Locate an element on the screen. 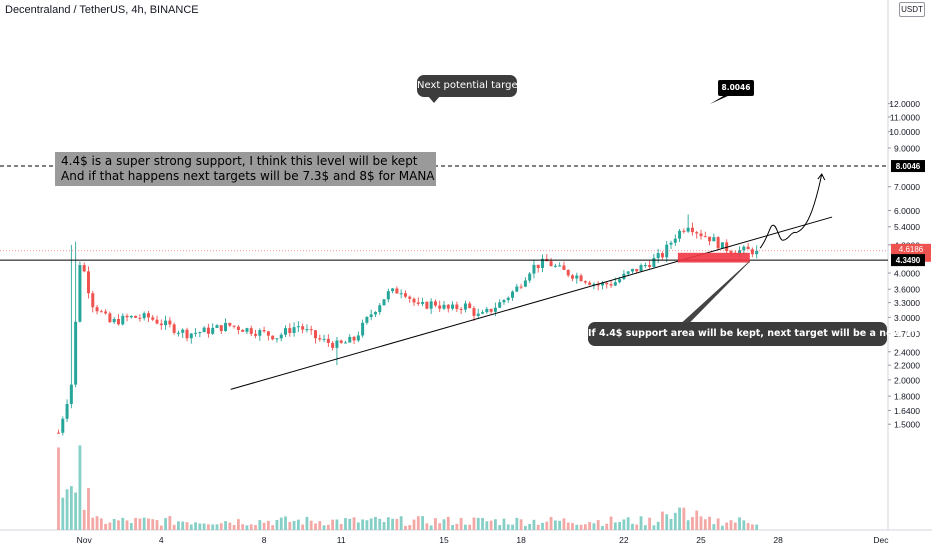 The image size is (932, 550). y-tick-label: 11.0000 is located at coordinates (905, 118).